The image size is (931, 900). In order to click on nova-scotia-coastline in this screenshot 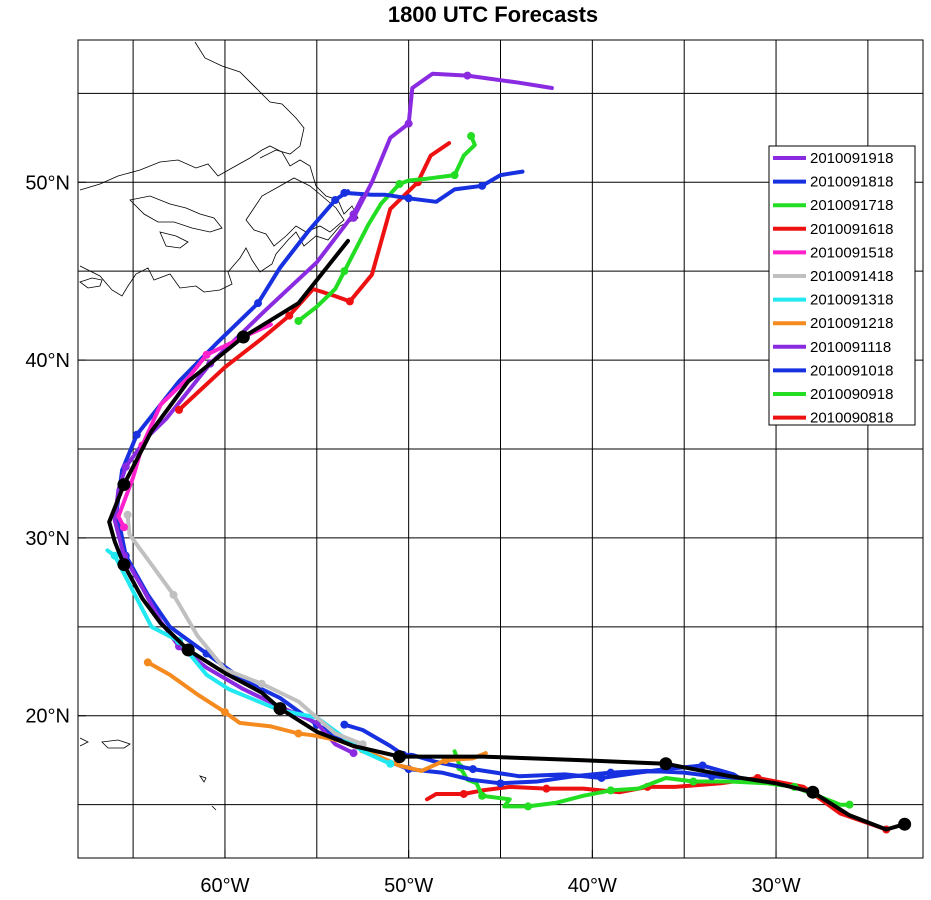, I will do `click(176, 214)`.